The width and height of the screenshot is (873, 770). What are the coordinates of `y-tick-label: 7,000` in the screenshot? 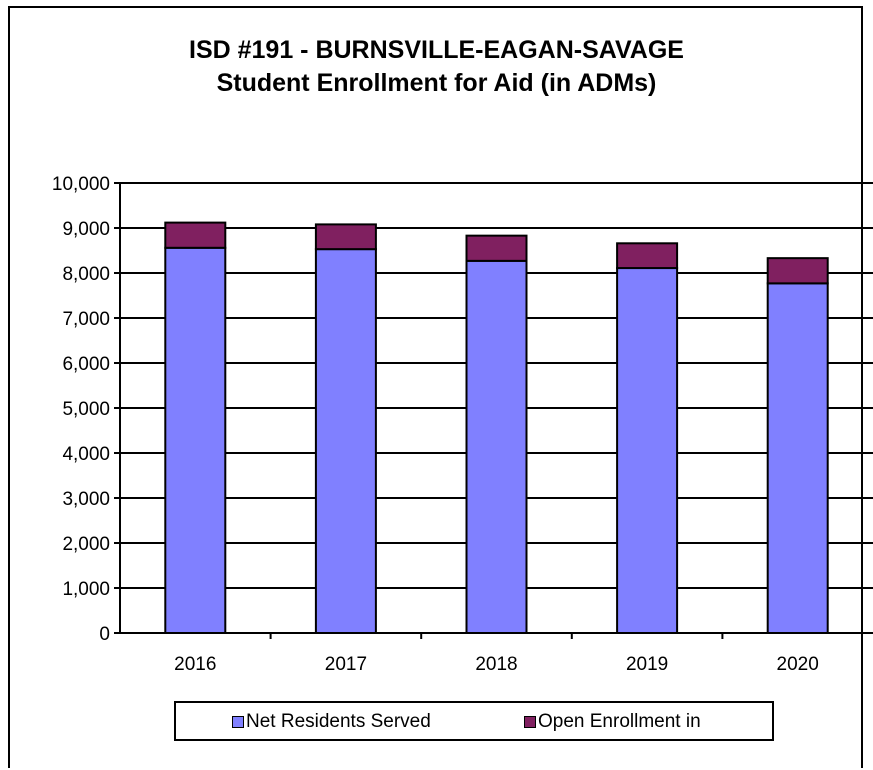 It's located at (86, 319).